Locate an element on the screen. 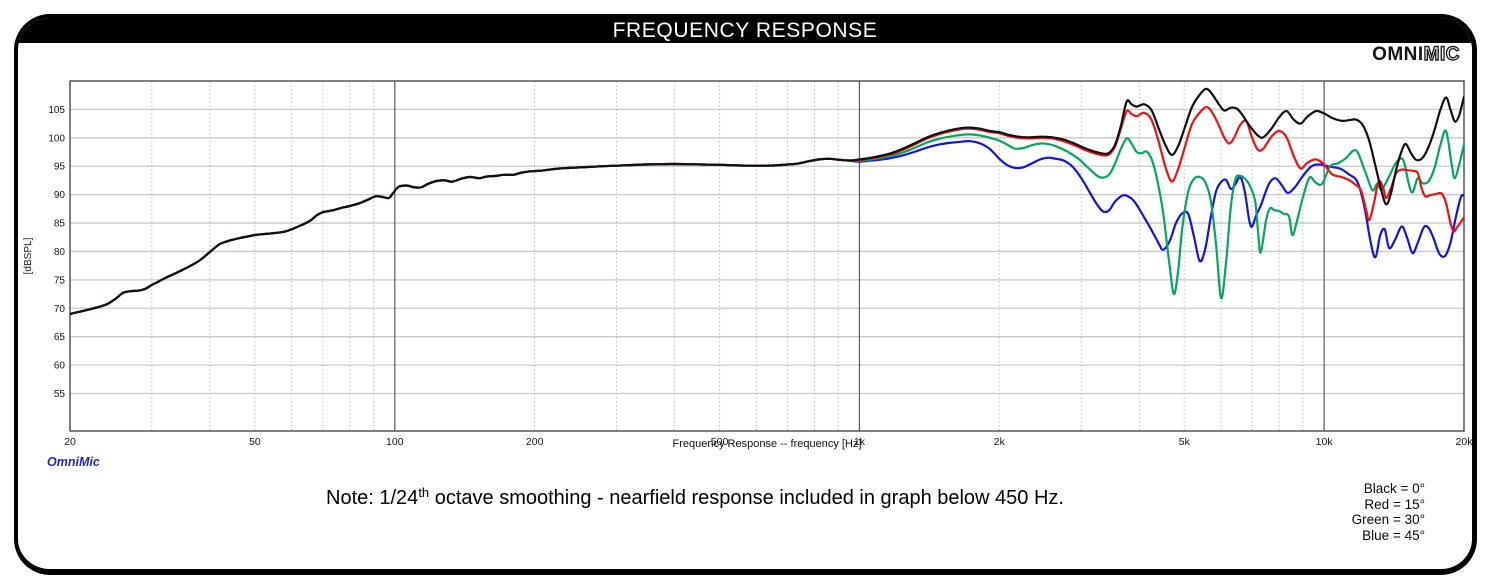  omnimic-logo-outline: MIC is located at coordinates (1441, 54).